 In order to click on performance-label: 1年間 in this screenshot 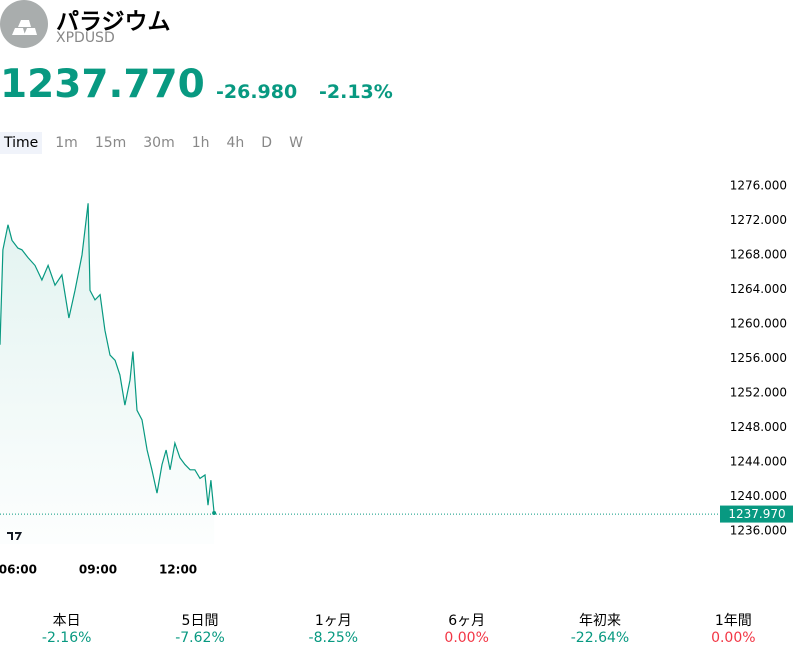, I will do `click(733, 621)`.